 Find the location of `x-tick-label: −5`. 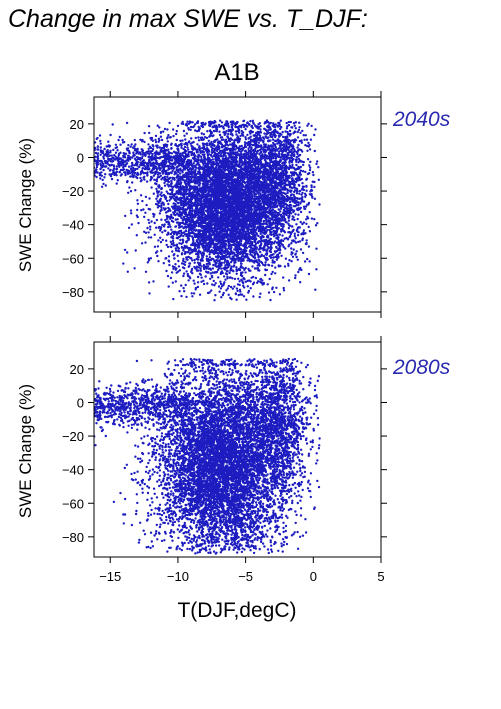

x-tick-label: −5 is located at coordinates (245, 576).